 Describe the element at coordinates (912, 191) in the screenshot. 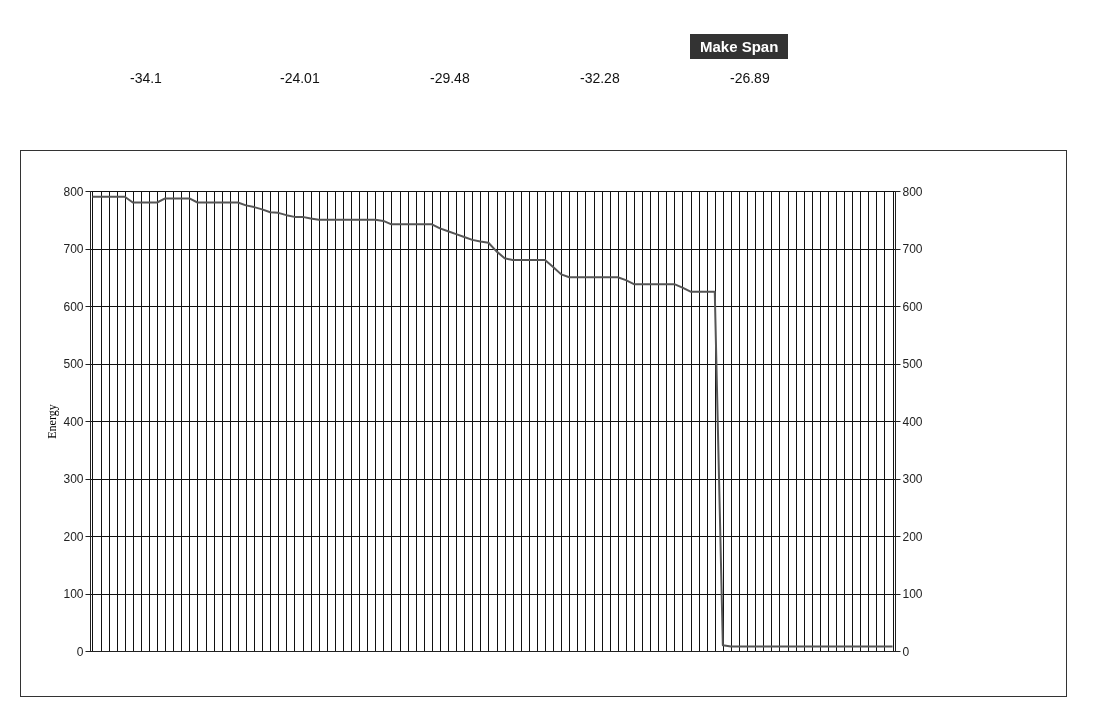

I see `y2-tick-label: 800` at that location.